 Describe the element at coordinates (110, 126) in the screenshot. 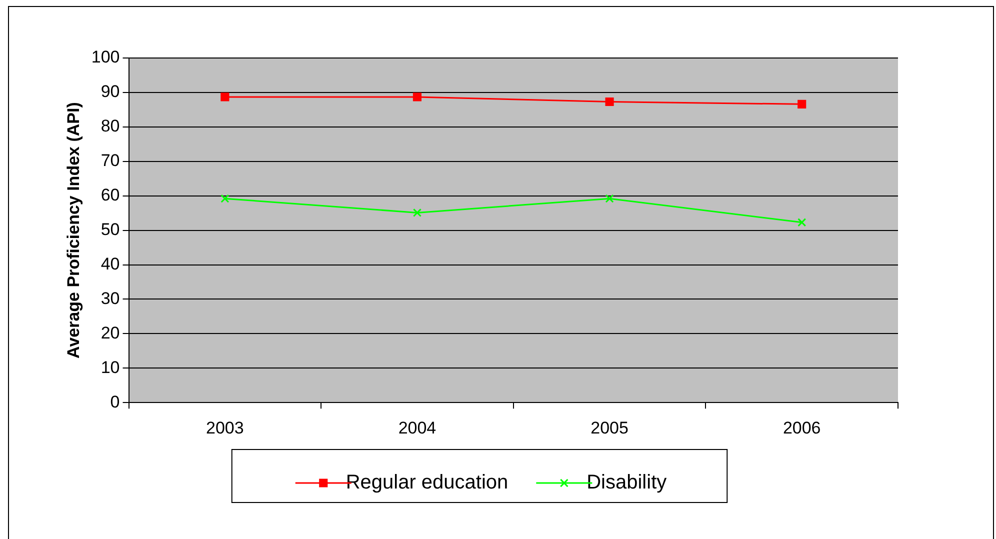

I see `y-tick-label: 80` at that location.